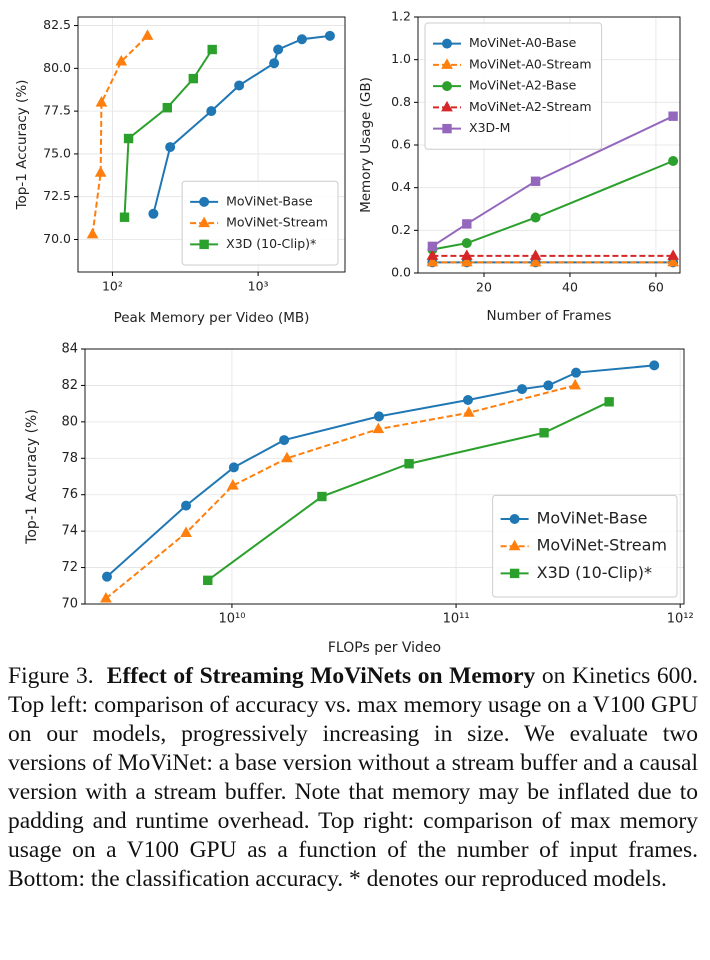 This screenshot has height=960, width=710. I want to click on x-tick-label: 60, so click(656, 287).